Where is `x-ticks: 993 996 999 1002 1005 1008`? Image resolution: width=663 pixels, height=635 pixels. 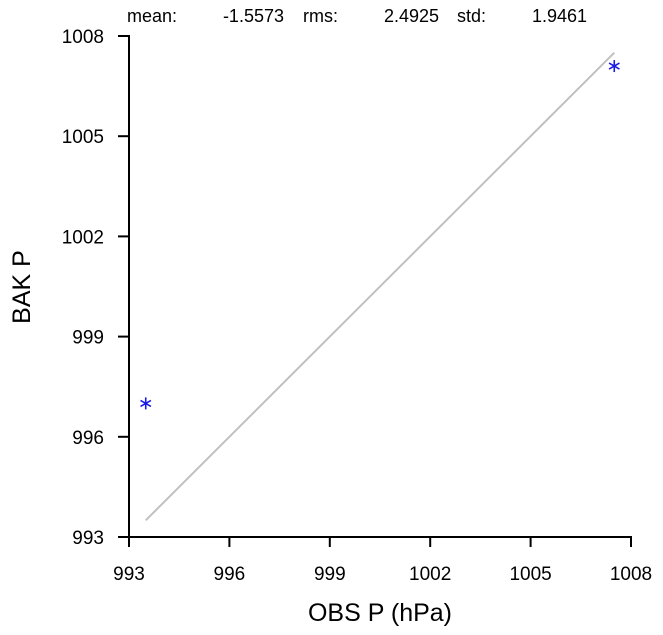
x-ticks: 993 996 999 1002 1005 1008 is located at coordinates (382, 561).